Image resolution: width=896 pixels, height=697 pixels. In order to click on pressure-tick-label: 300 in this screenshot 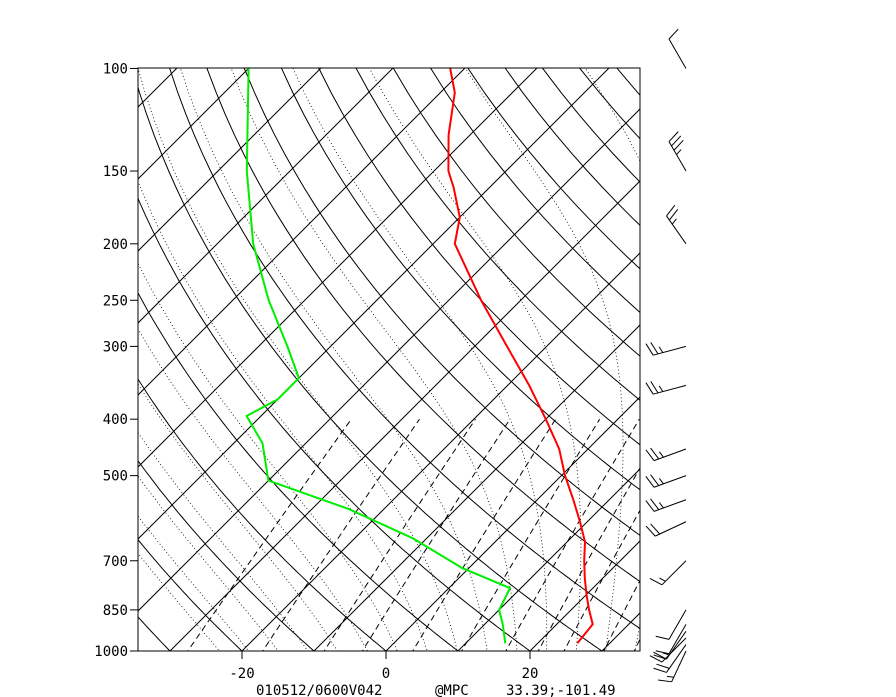, I will do `click(115, 347)`.